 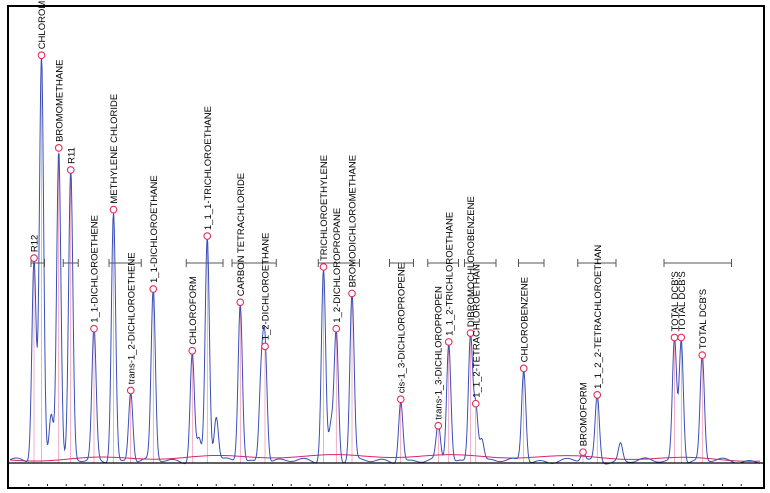 I want to click on integration-window-layer, so click(x=381, y=263).